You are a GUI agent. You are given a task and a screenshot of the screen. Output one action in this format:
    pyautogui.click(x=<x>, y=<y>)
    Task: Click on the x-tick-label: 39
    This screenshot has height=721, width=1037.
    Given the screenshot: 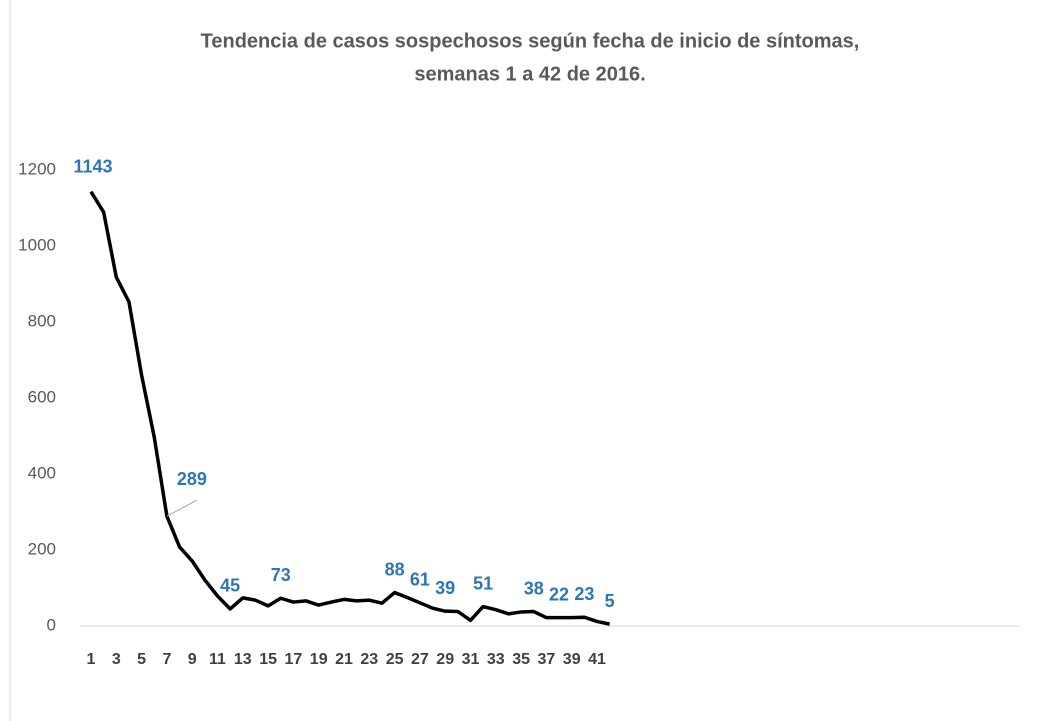 What is the action you would take?
    pyautogui.click(x=572, y=659)
    